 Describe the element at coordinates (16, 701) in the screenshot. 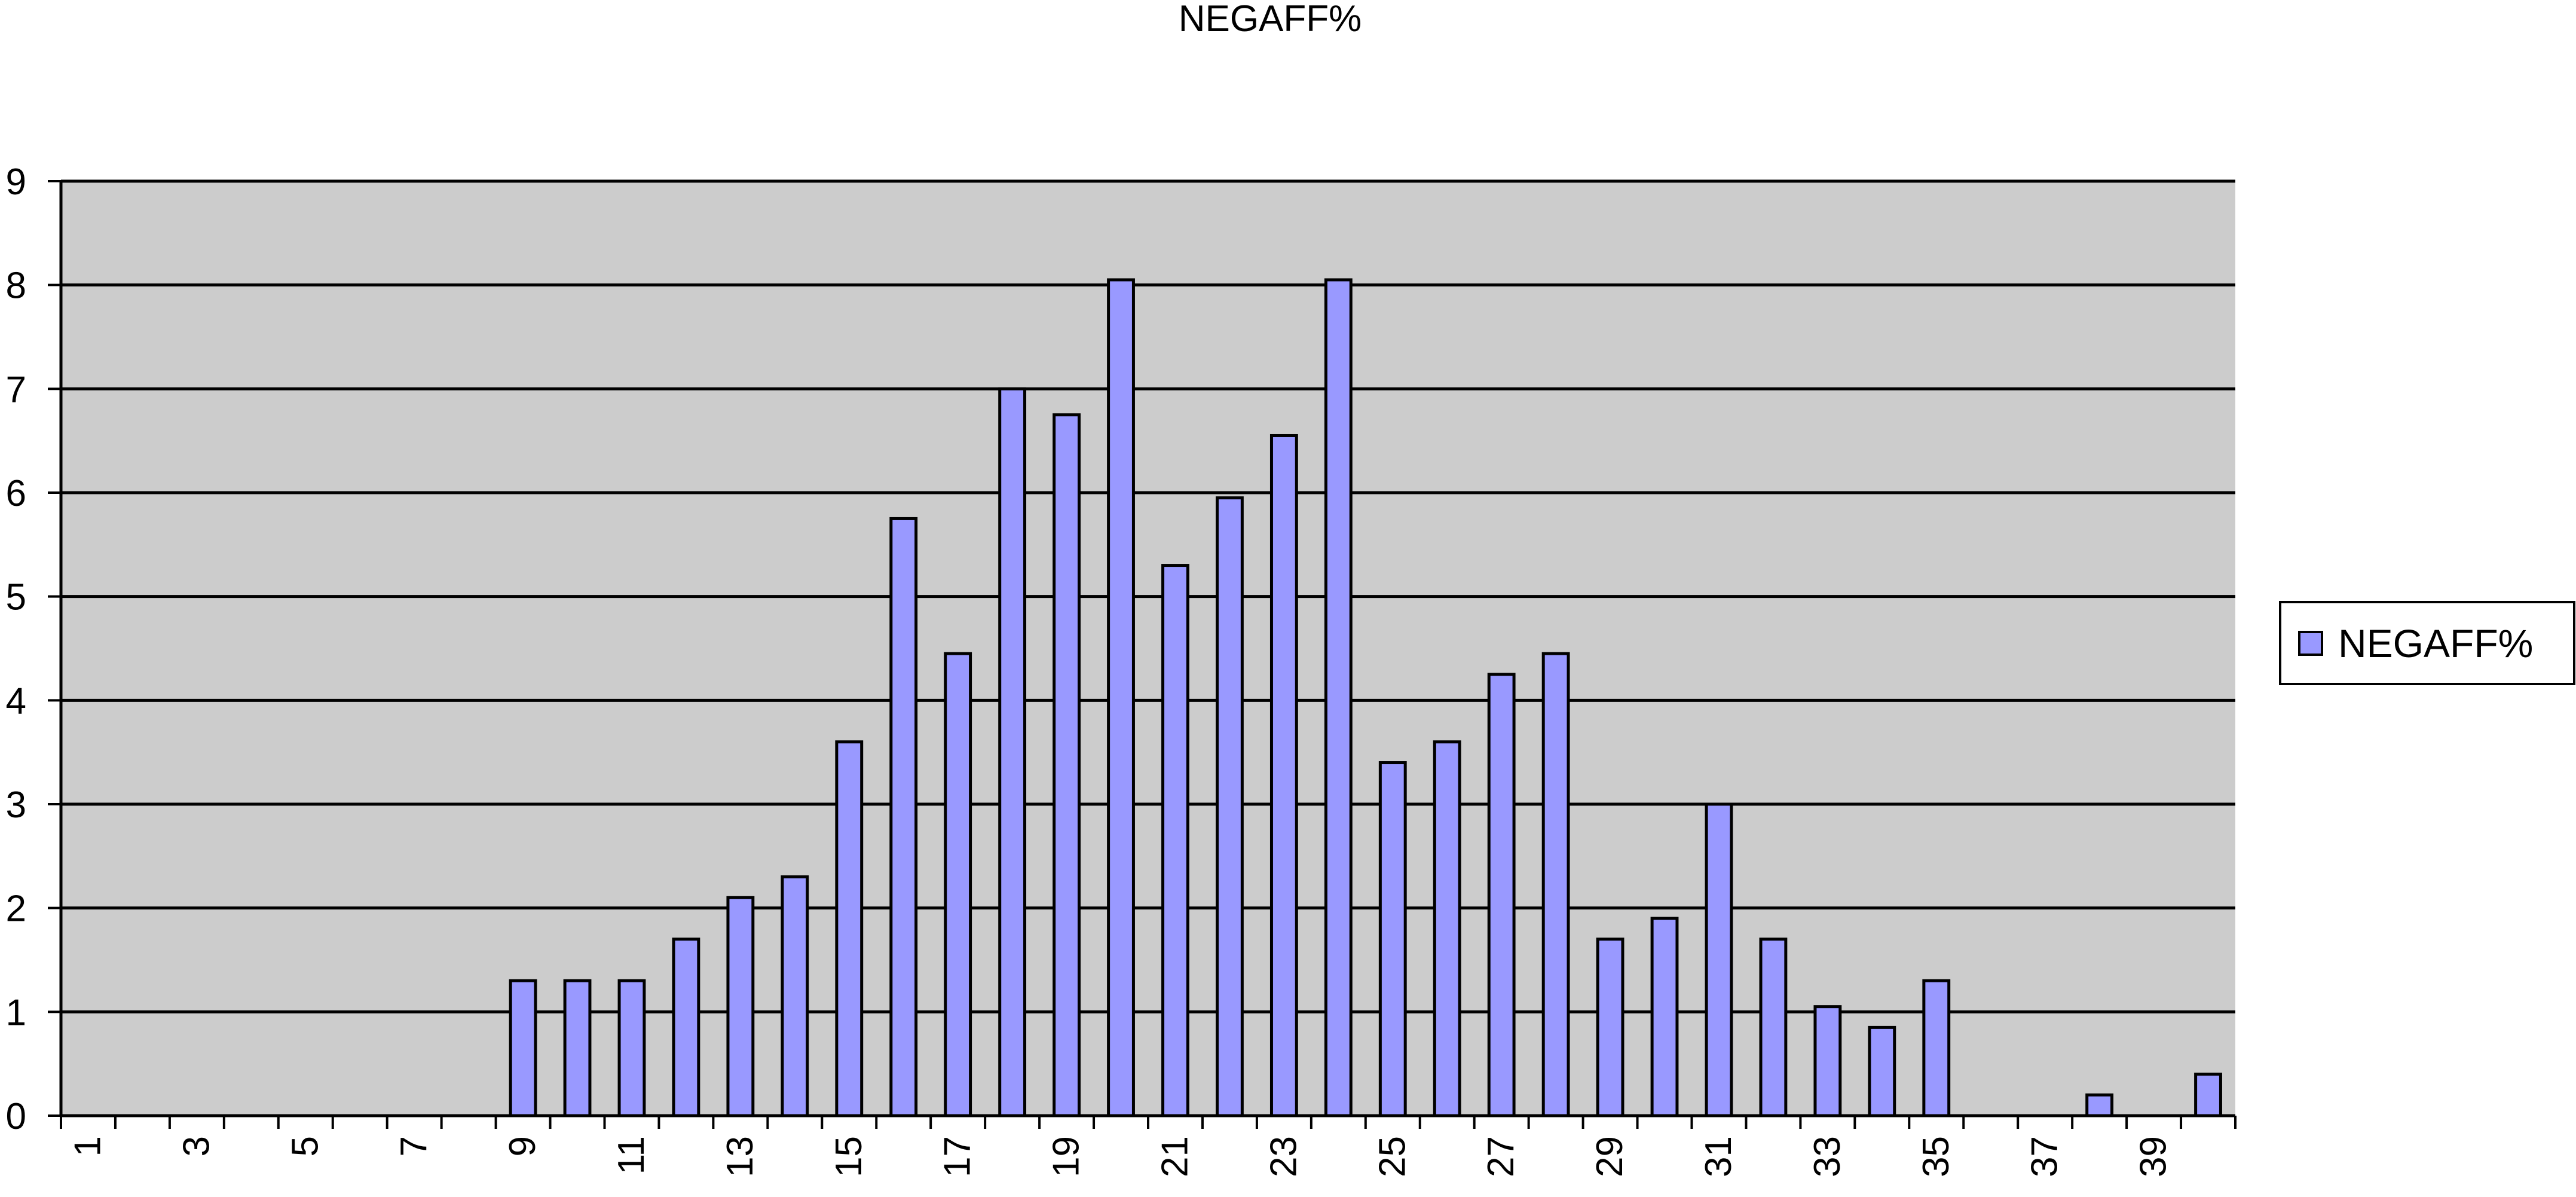

I see `y-tick-label: 4` at that location.